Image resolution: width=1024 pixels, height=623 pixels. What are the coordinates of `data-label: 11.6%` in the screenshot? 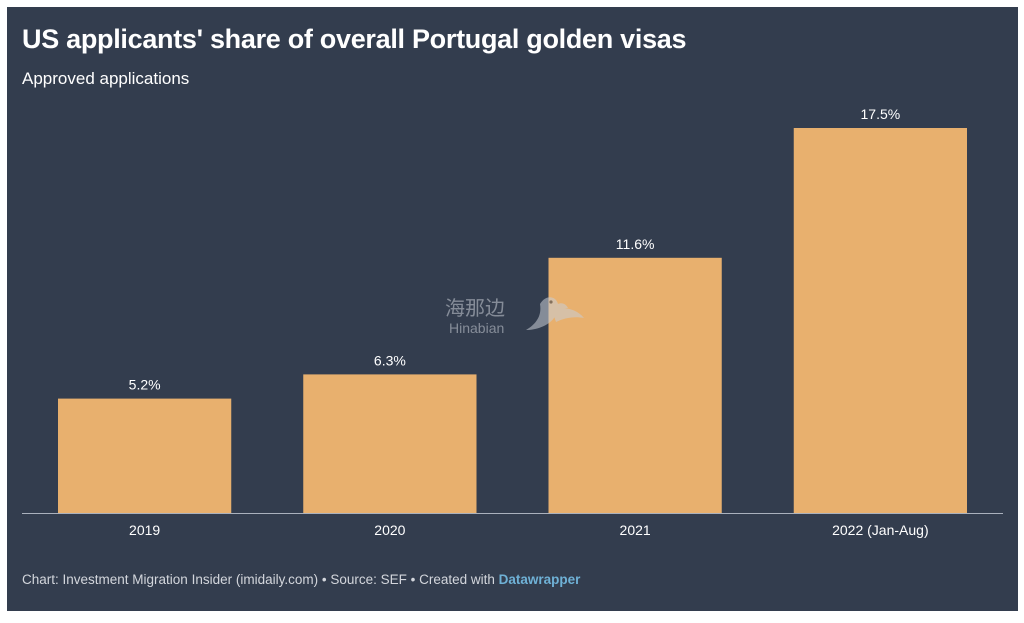 It's located at (635, 244).